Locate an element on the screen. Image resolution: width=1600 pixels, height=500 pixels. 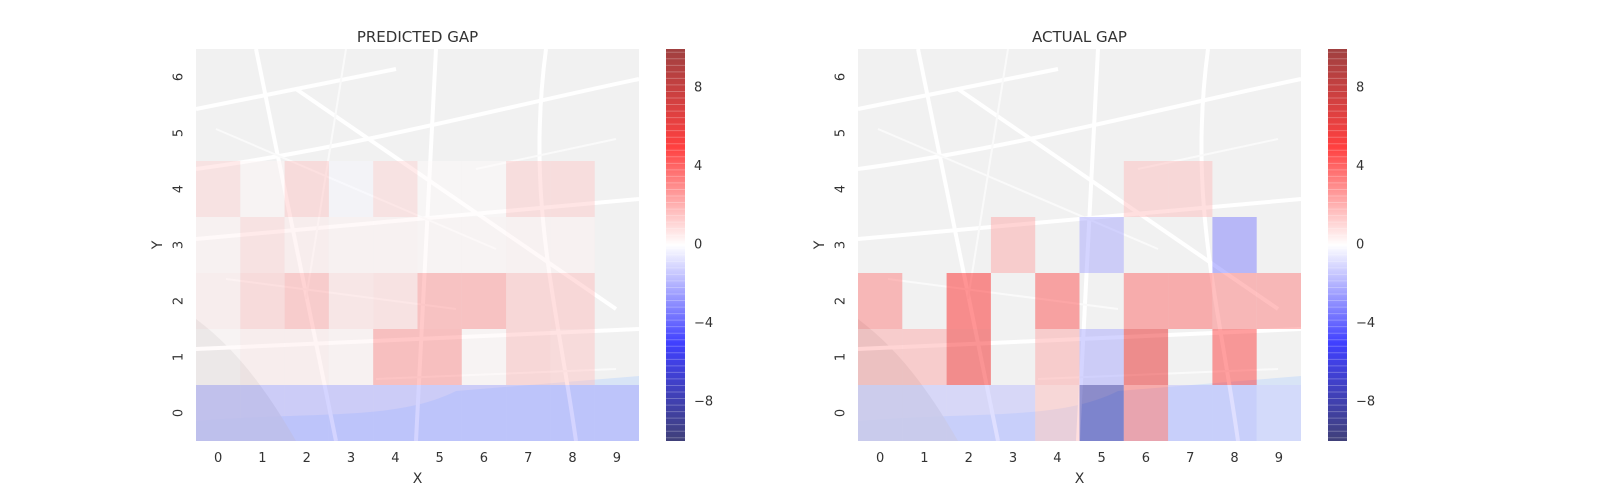
y-tick-label: 6 is located at coordinates (179, 77).